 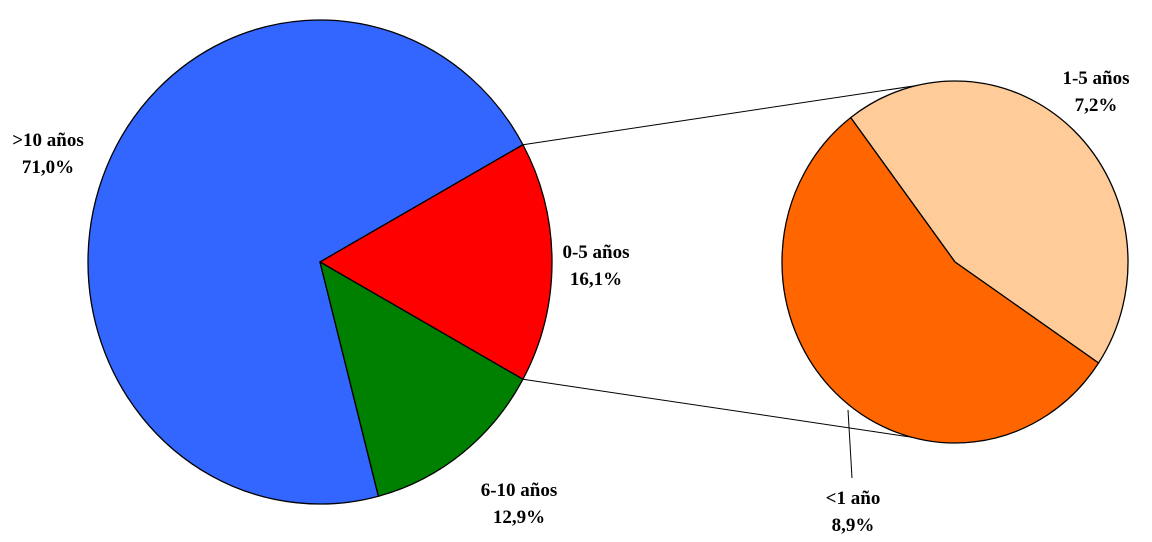 I want to click on slice-6-10-anos, so click(x=421, y=379).